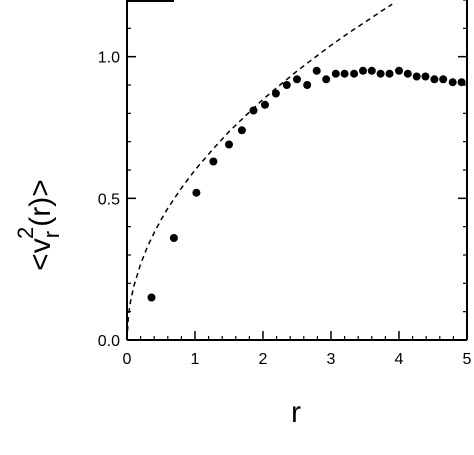  What do you see at coordinates (399, 359) in the screenshot?
I see `x-tick-label: 4` at bounding box center [399, 359].